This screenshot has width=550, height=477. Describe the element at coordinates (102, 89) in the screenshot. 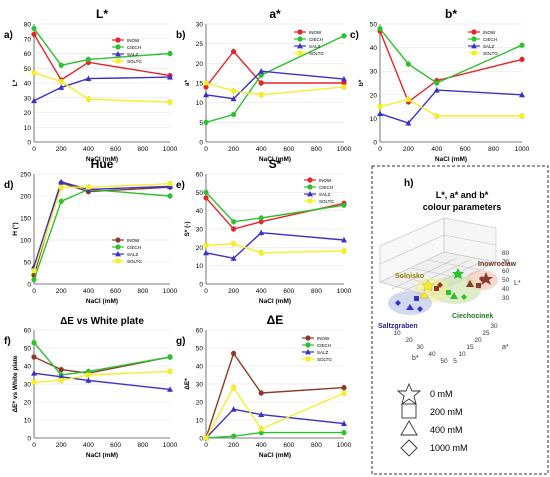

I see `series-line-salz` at that location.